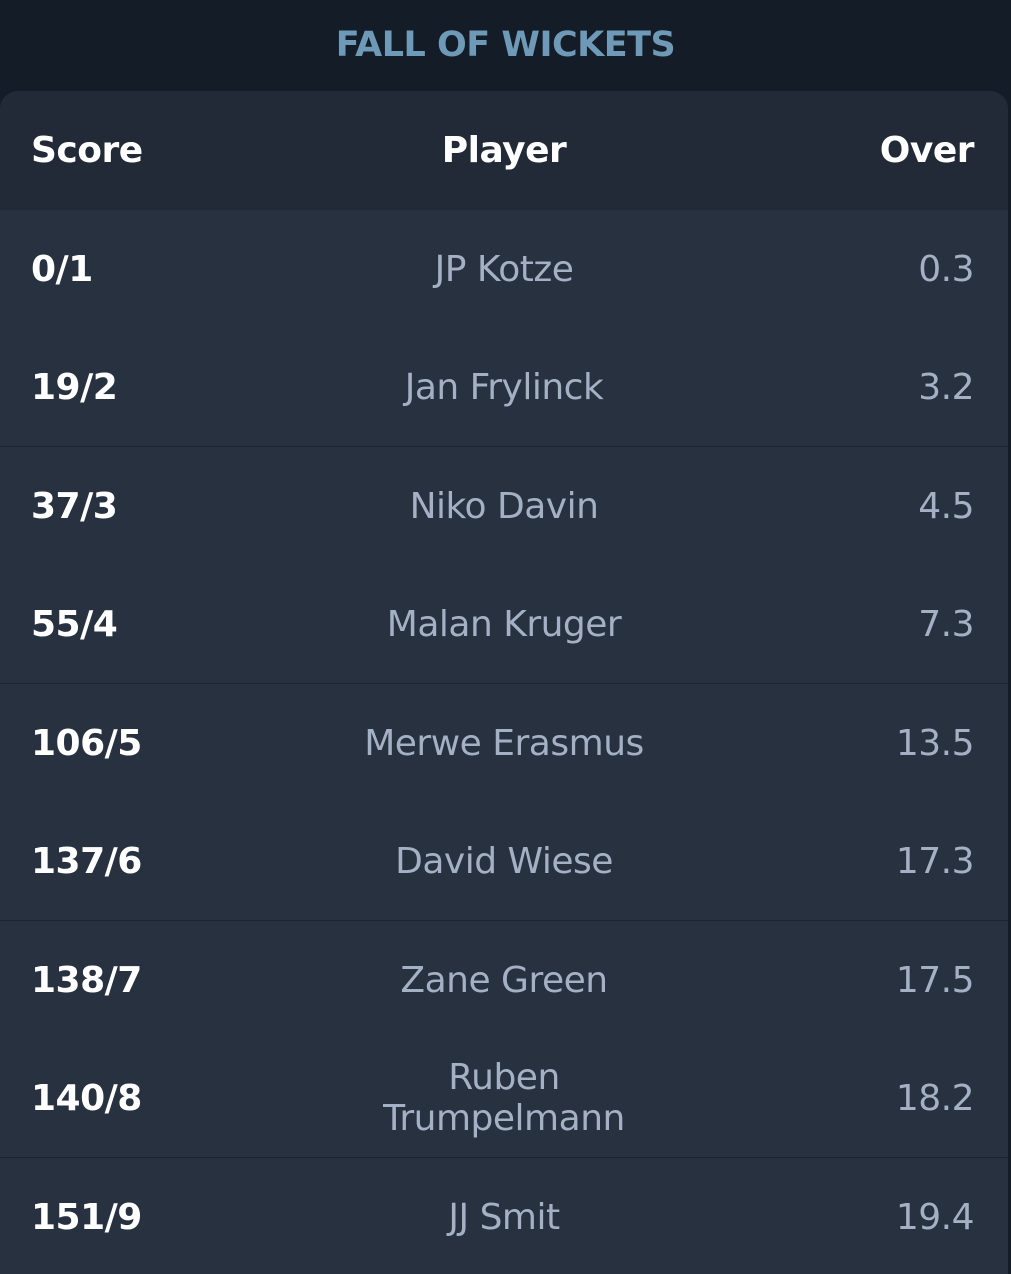 This screenshot has width=1011, height=1274. I want to click on row-over: 3.2, so click(946, 387).